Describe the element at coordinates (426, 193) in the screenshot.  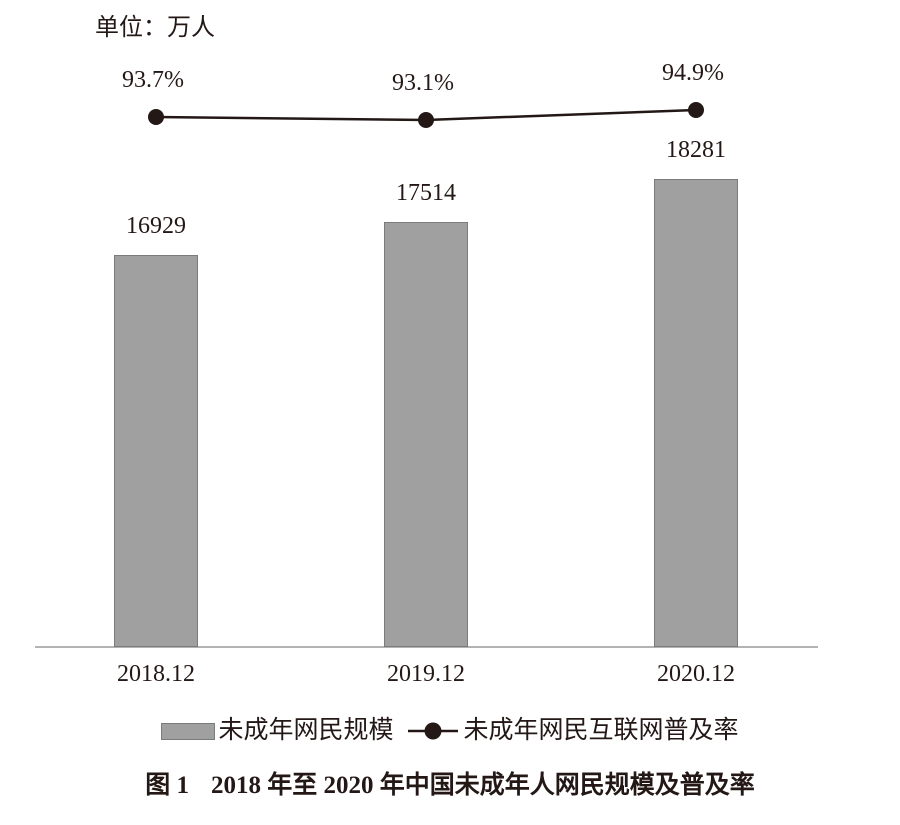
I see `bar-value-label: 17514` at that location.